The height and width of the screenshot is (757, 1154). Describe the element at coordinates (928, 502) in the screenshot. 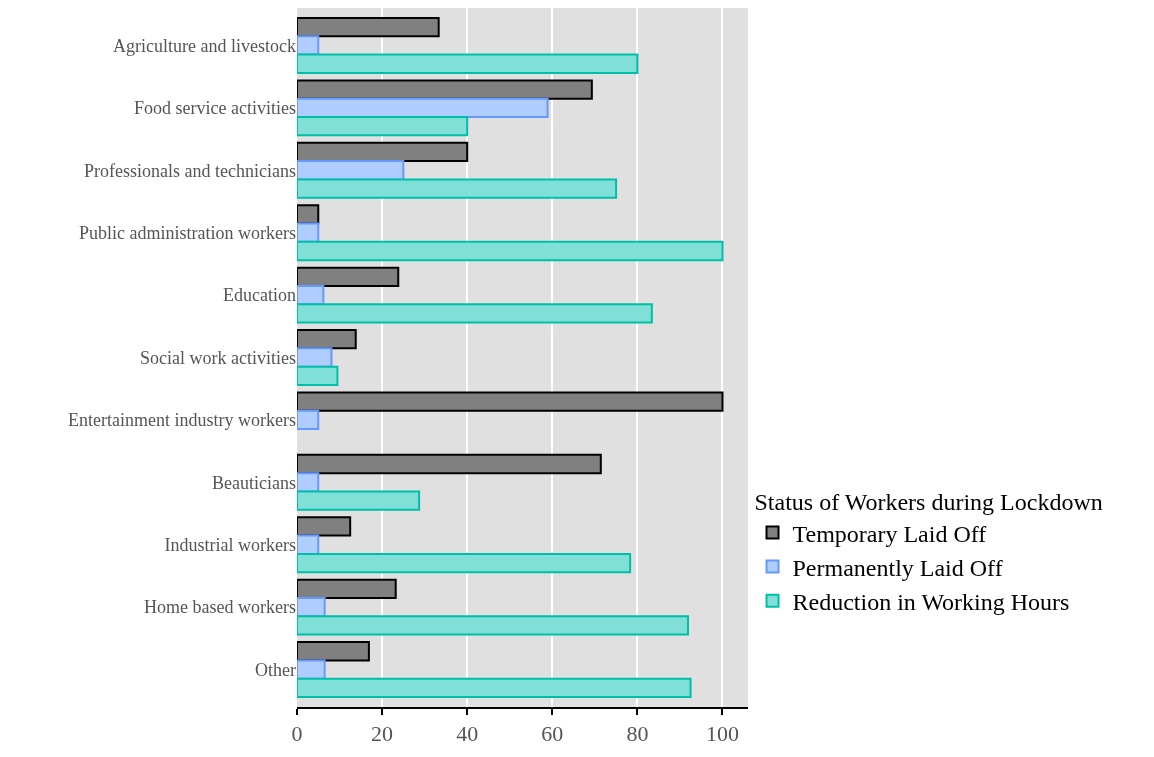

I see `legend-title: Status of Workers during Lockdown` at that location.